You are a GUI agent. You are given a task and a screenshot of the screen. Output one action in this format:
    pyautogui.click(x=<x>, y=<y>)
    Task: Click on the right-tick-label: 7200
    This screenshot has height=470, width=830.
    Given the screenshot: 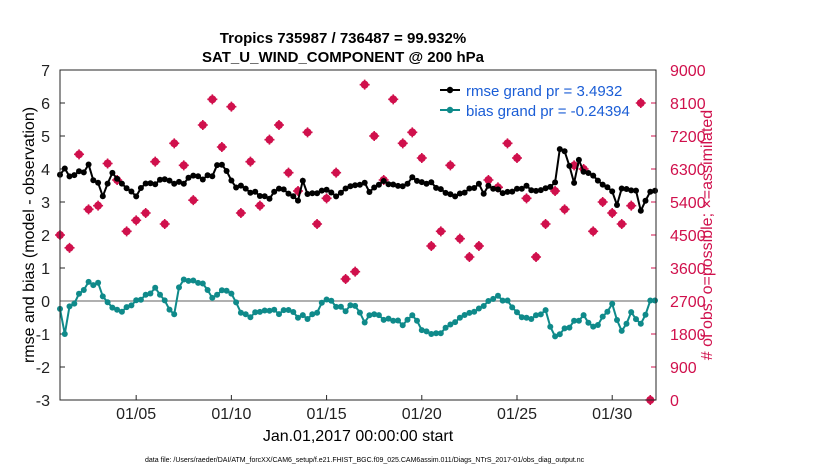 What is the action you would take?
    pyautogui.click(x=688, y=137)
    